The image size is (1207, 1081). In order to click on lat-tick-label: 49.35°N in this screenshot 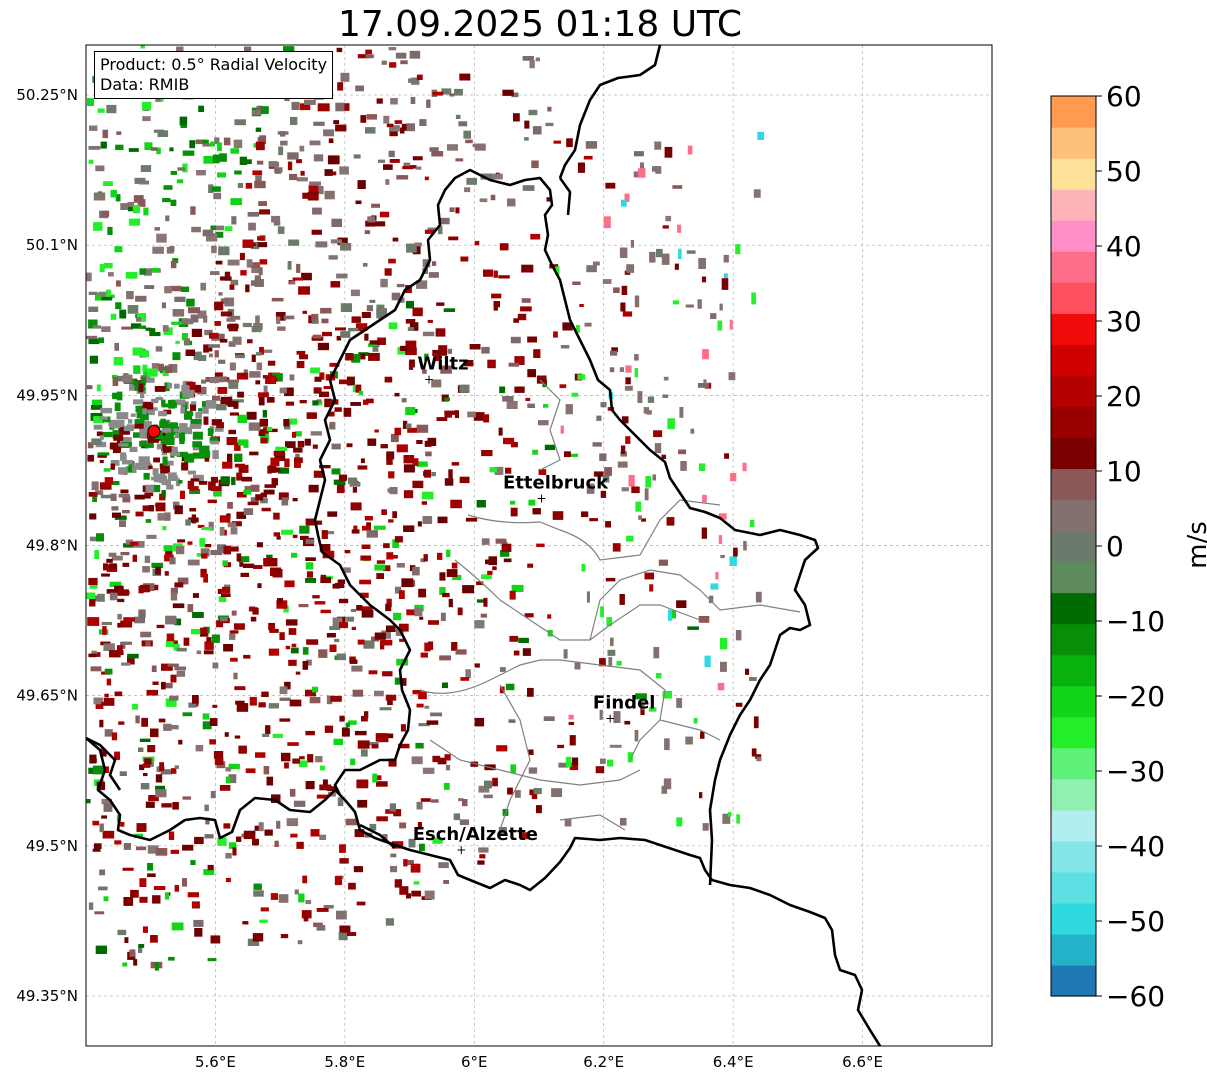, I will do `click(47, 996)`.